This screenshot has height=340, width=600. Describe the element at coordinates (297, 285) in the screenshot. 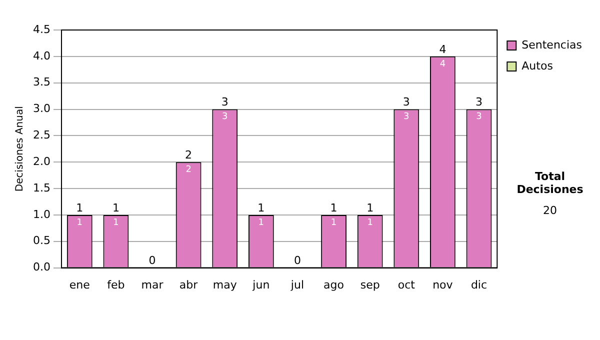

I see `x-tick-label: jul` at that location.